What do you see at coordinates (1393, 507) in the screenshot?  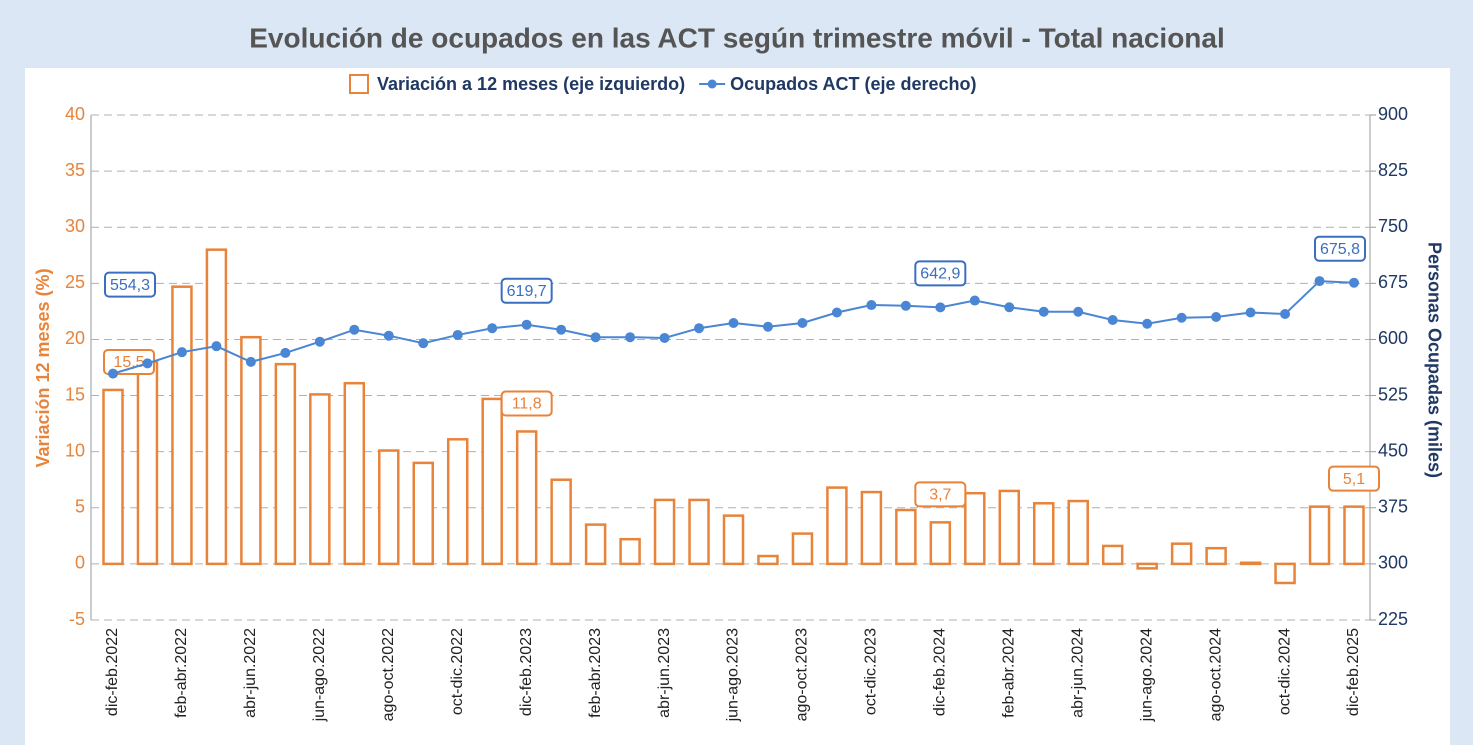 I see `y2-tick-label: 375` at bounding box center [1393, 507].